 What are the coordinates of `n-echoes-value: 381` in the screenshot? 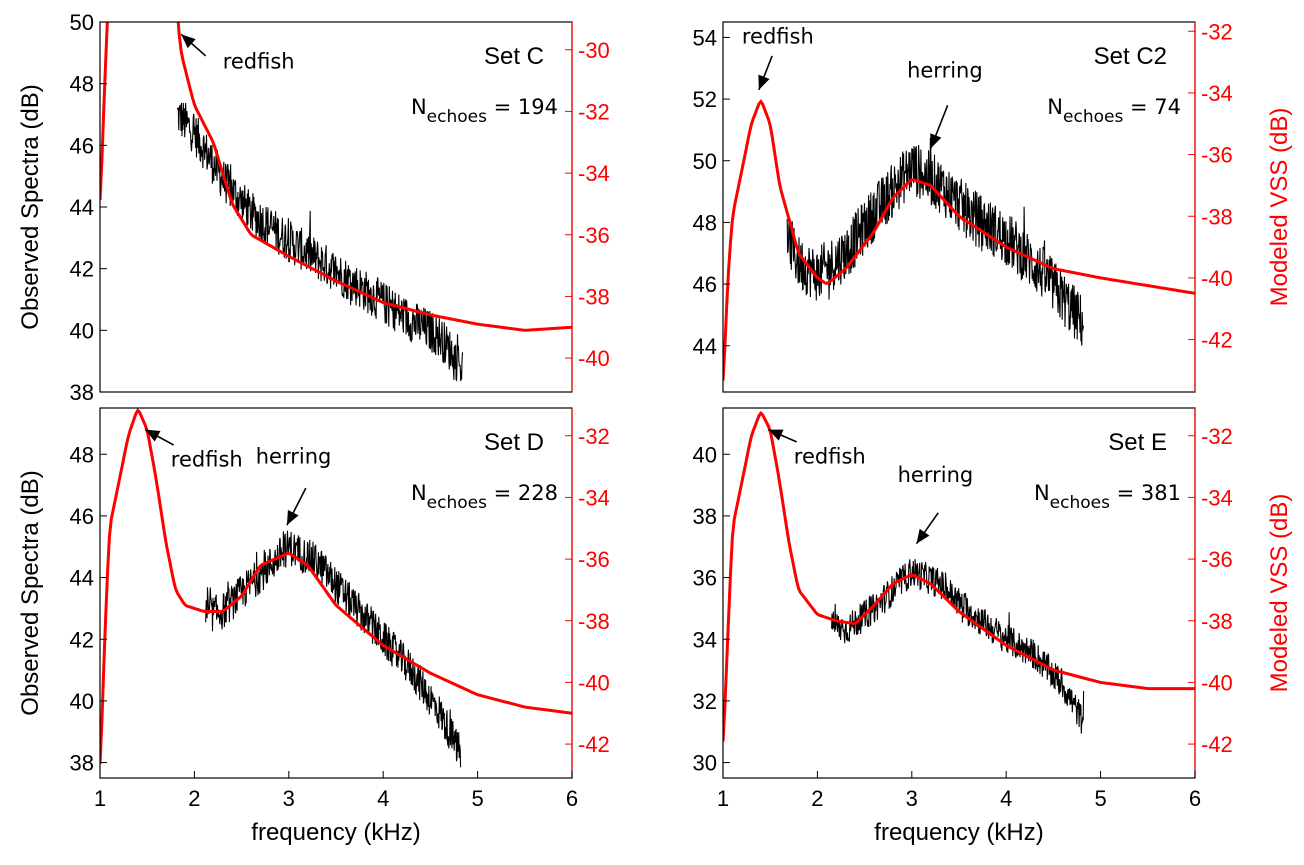 It's located at (1161, 493).